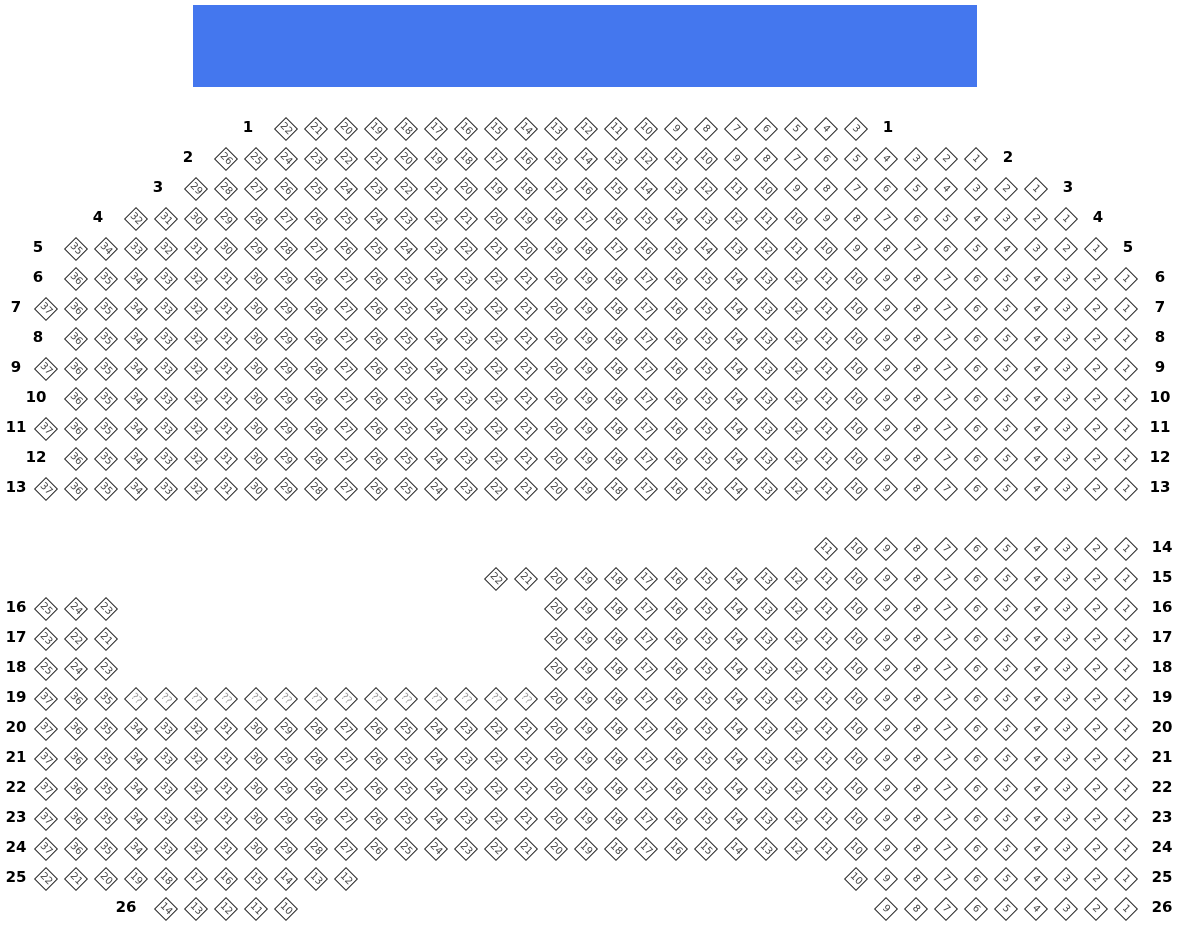 The height and width of the screenshot is (930, 1180). I want to click on seat: 8, so click(916, 579).